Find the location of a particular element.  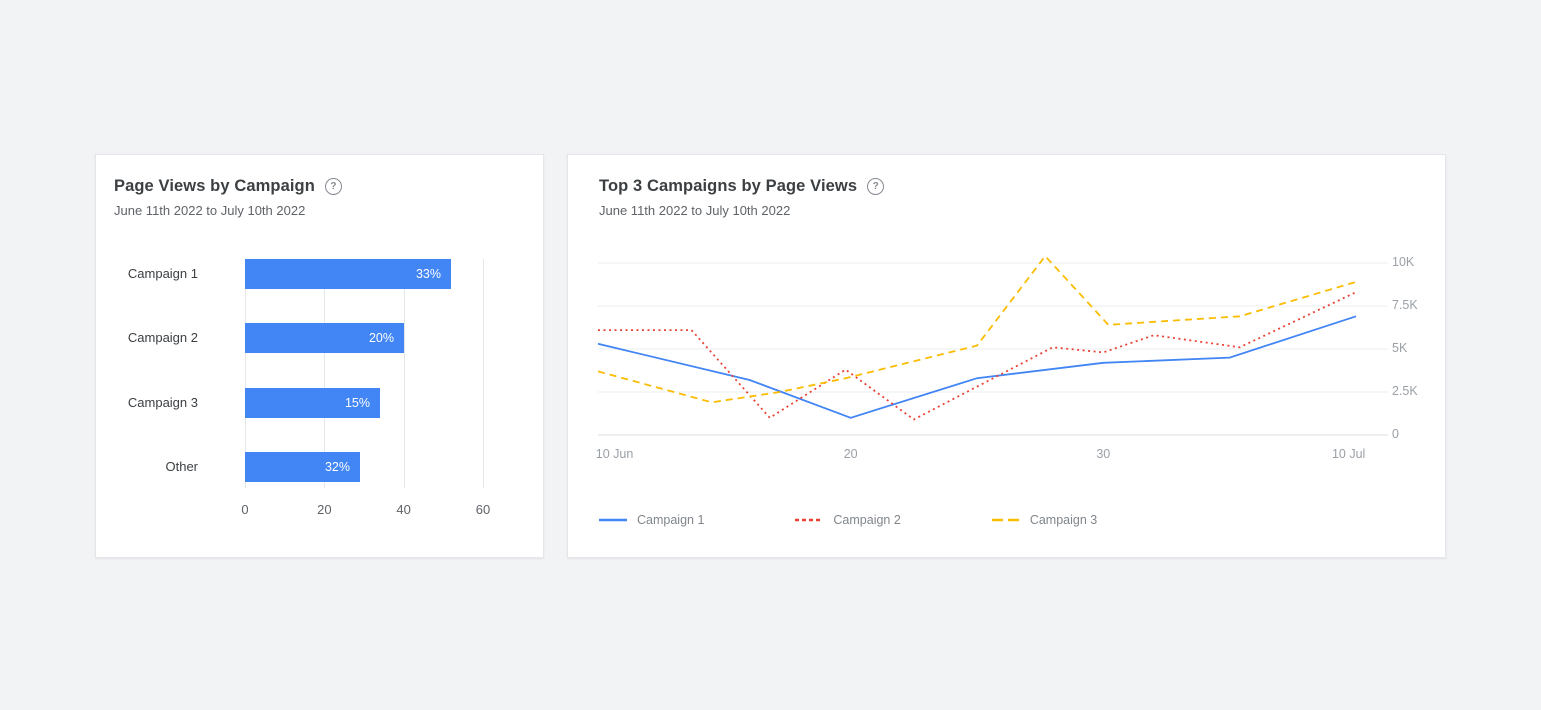

legend-label: Campaign 2 is located at coordinates (867, 520).